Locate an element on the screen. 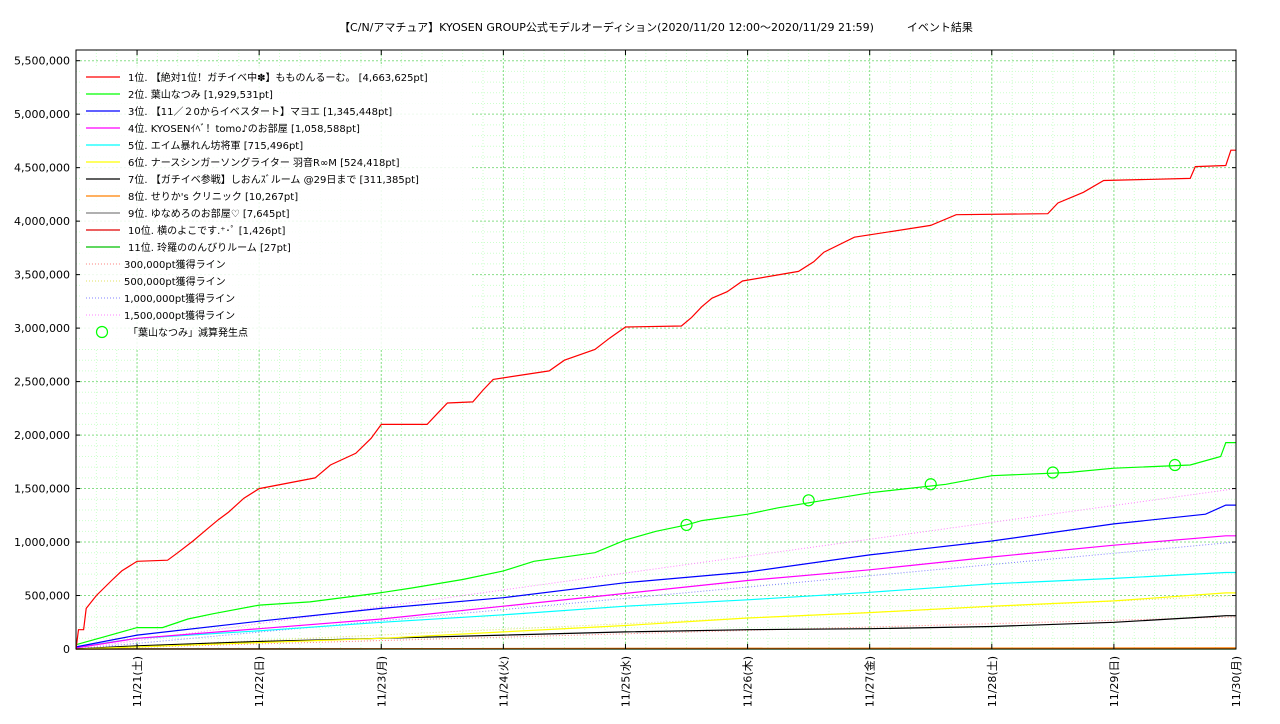 Image resolution: width=1280 pixels, height=724 pixels. legend-label: 1位. 【絶対1位！ガチイベ中✽】もものんるーむ。 [4,663,625pt] is located at coordinates (278, 77).